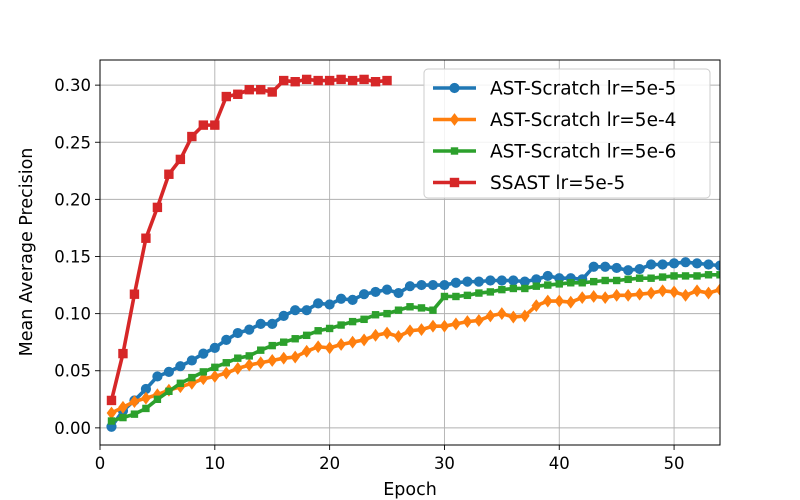 The width and height of the screenshot is (800, 500). I want to click on legend-entry-ssast-lr-5e-5: SSAST lr=5e-5, so click(529, 183).